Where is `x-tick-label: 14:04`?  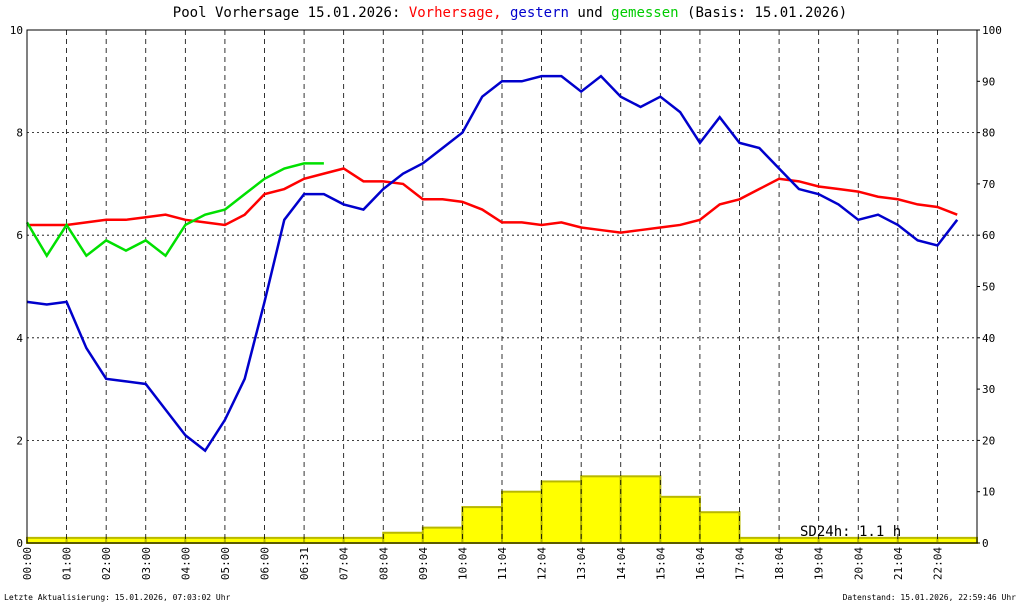
x-tick-label: 14:04 is located at coordinates (621, 563).